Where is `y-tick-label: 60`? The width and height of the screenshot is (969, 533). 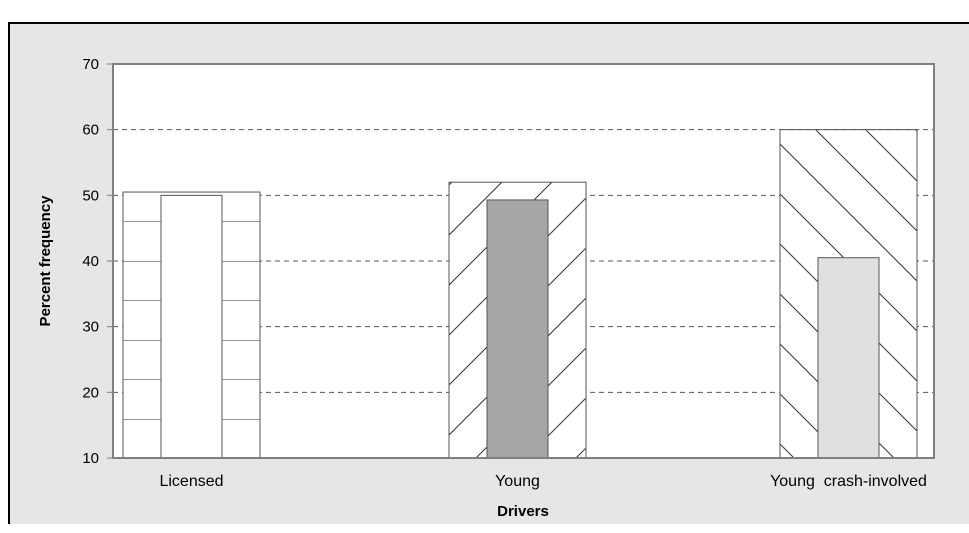
y-tick-label: 60 is located at coordinates (90, 130).